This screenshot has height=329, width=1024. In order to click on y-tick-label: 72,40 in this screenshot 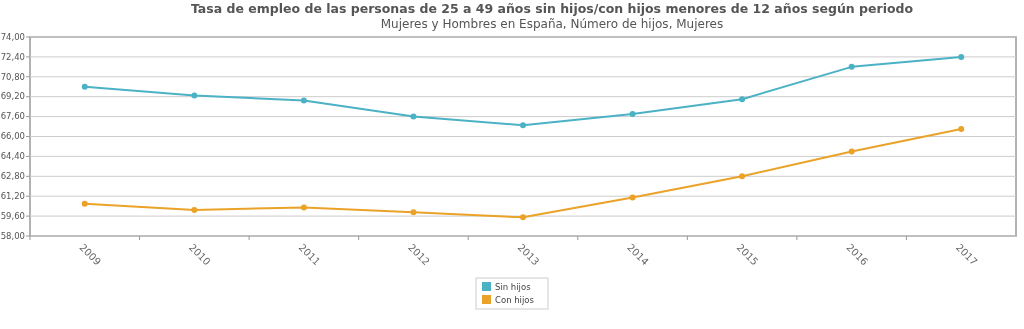, I will do `click(12, 56)`.